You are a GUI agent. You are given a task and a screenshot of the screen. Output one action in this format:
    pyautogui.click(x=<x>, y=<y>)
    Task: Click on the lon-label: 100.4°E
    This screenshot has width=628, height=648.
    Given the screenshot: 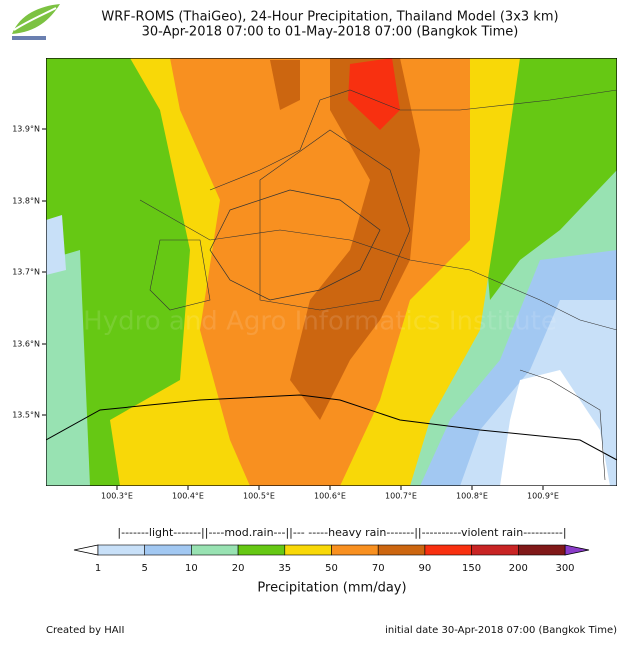 What is the action you would take?
    pyautogui.click(x=188, y=496)
    